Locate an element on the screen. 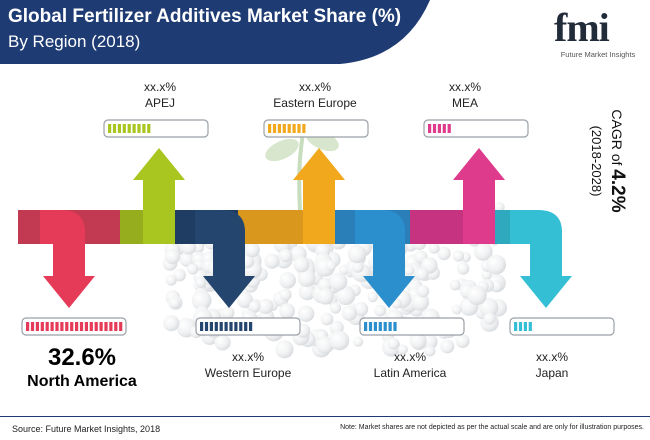  eastern-europe-name: Eastern Europe is located at coordinates (315, 103).